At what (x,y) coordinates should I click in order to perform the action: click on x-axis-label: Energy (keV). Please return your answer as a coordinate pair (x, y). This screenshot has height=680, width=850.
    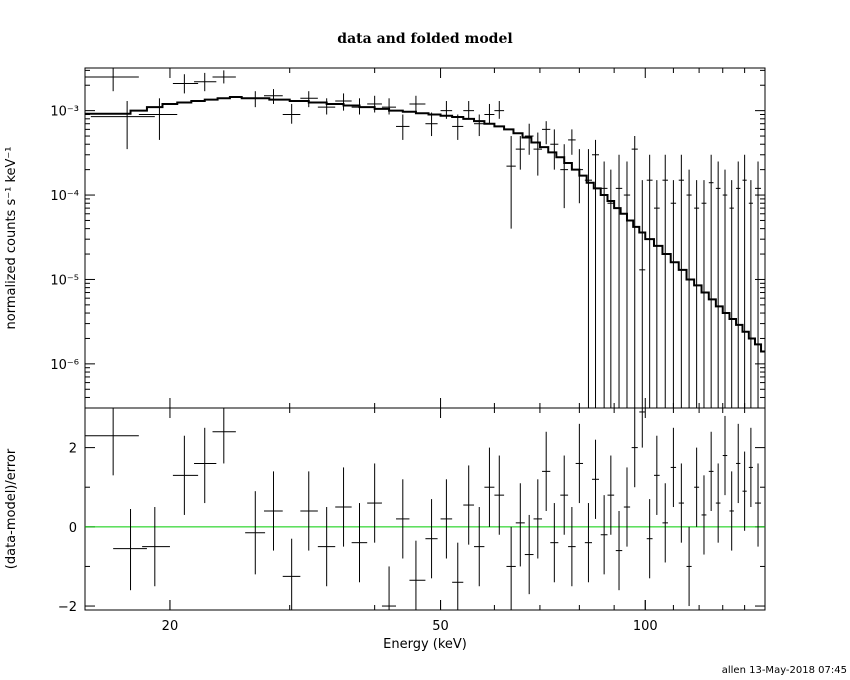
    Looking at the image, I should click on (425, 644).